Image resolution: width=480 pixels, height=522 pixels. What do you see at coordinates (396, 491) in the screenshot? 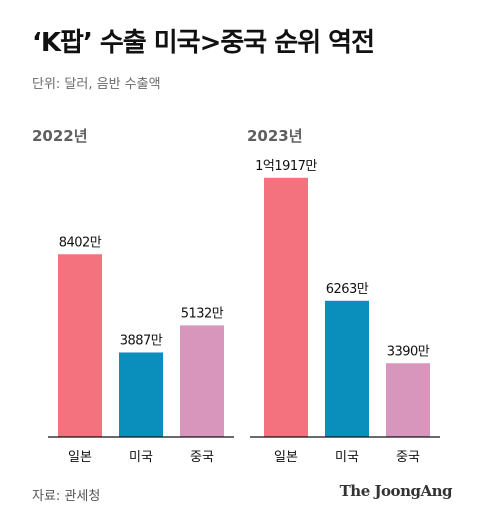
I see `brand-logo: The JoongAng` at bounding box center [396, 491].